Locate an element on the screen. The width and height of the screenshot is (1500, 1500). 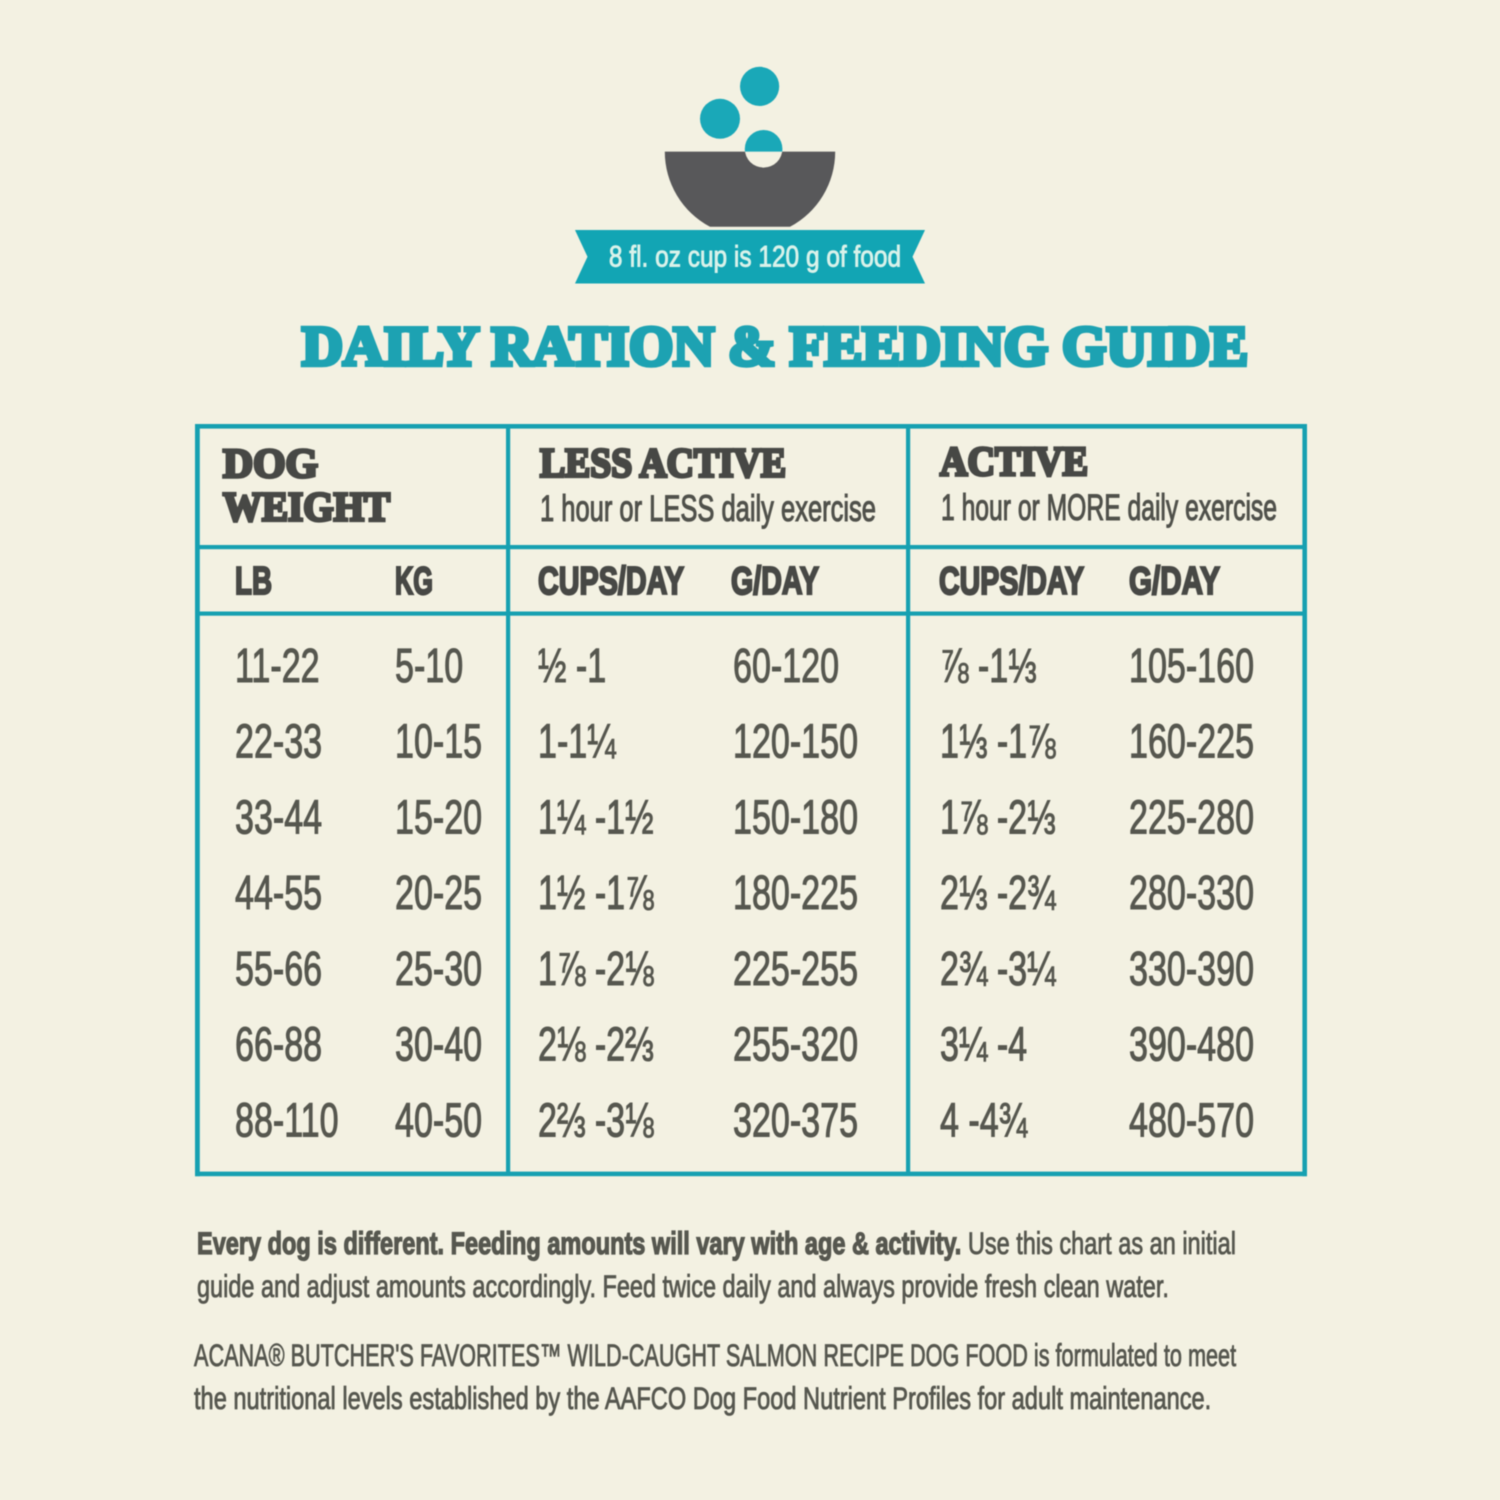
svg-text: 1 hour or MORE daily exercise is located at coordinates (1109, 507).